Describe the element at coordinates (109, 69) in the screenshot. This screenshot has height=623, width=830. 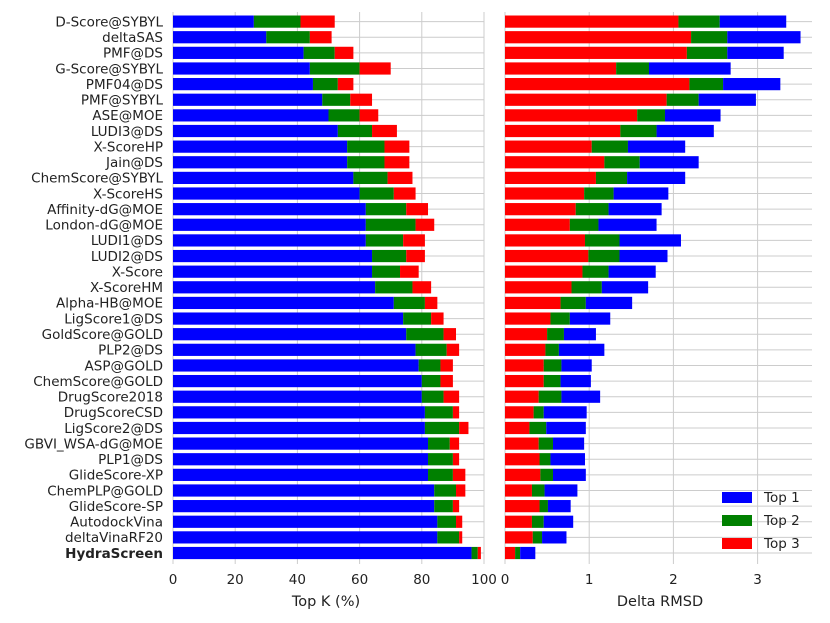
I see `category-label-g-score-sybyl: G-Score@SYBYL` at that location.